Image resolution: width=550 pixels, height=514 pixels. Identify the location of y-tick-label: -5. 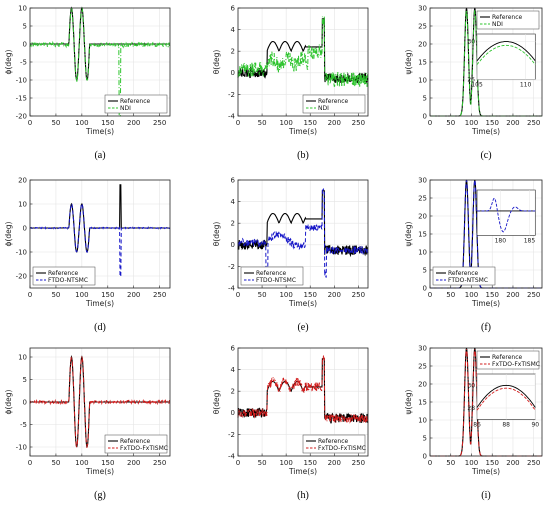
(23, 62).